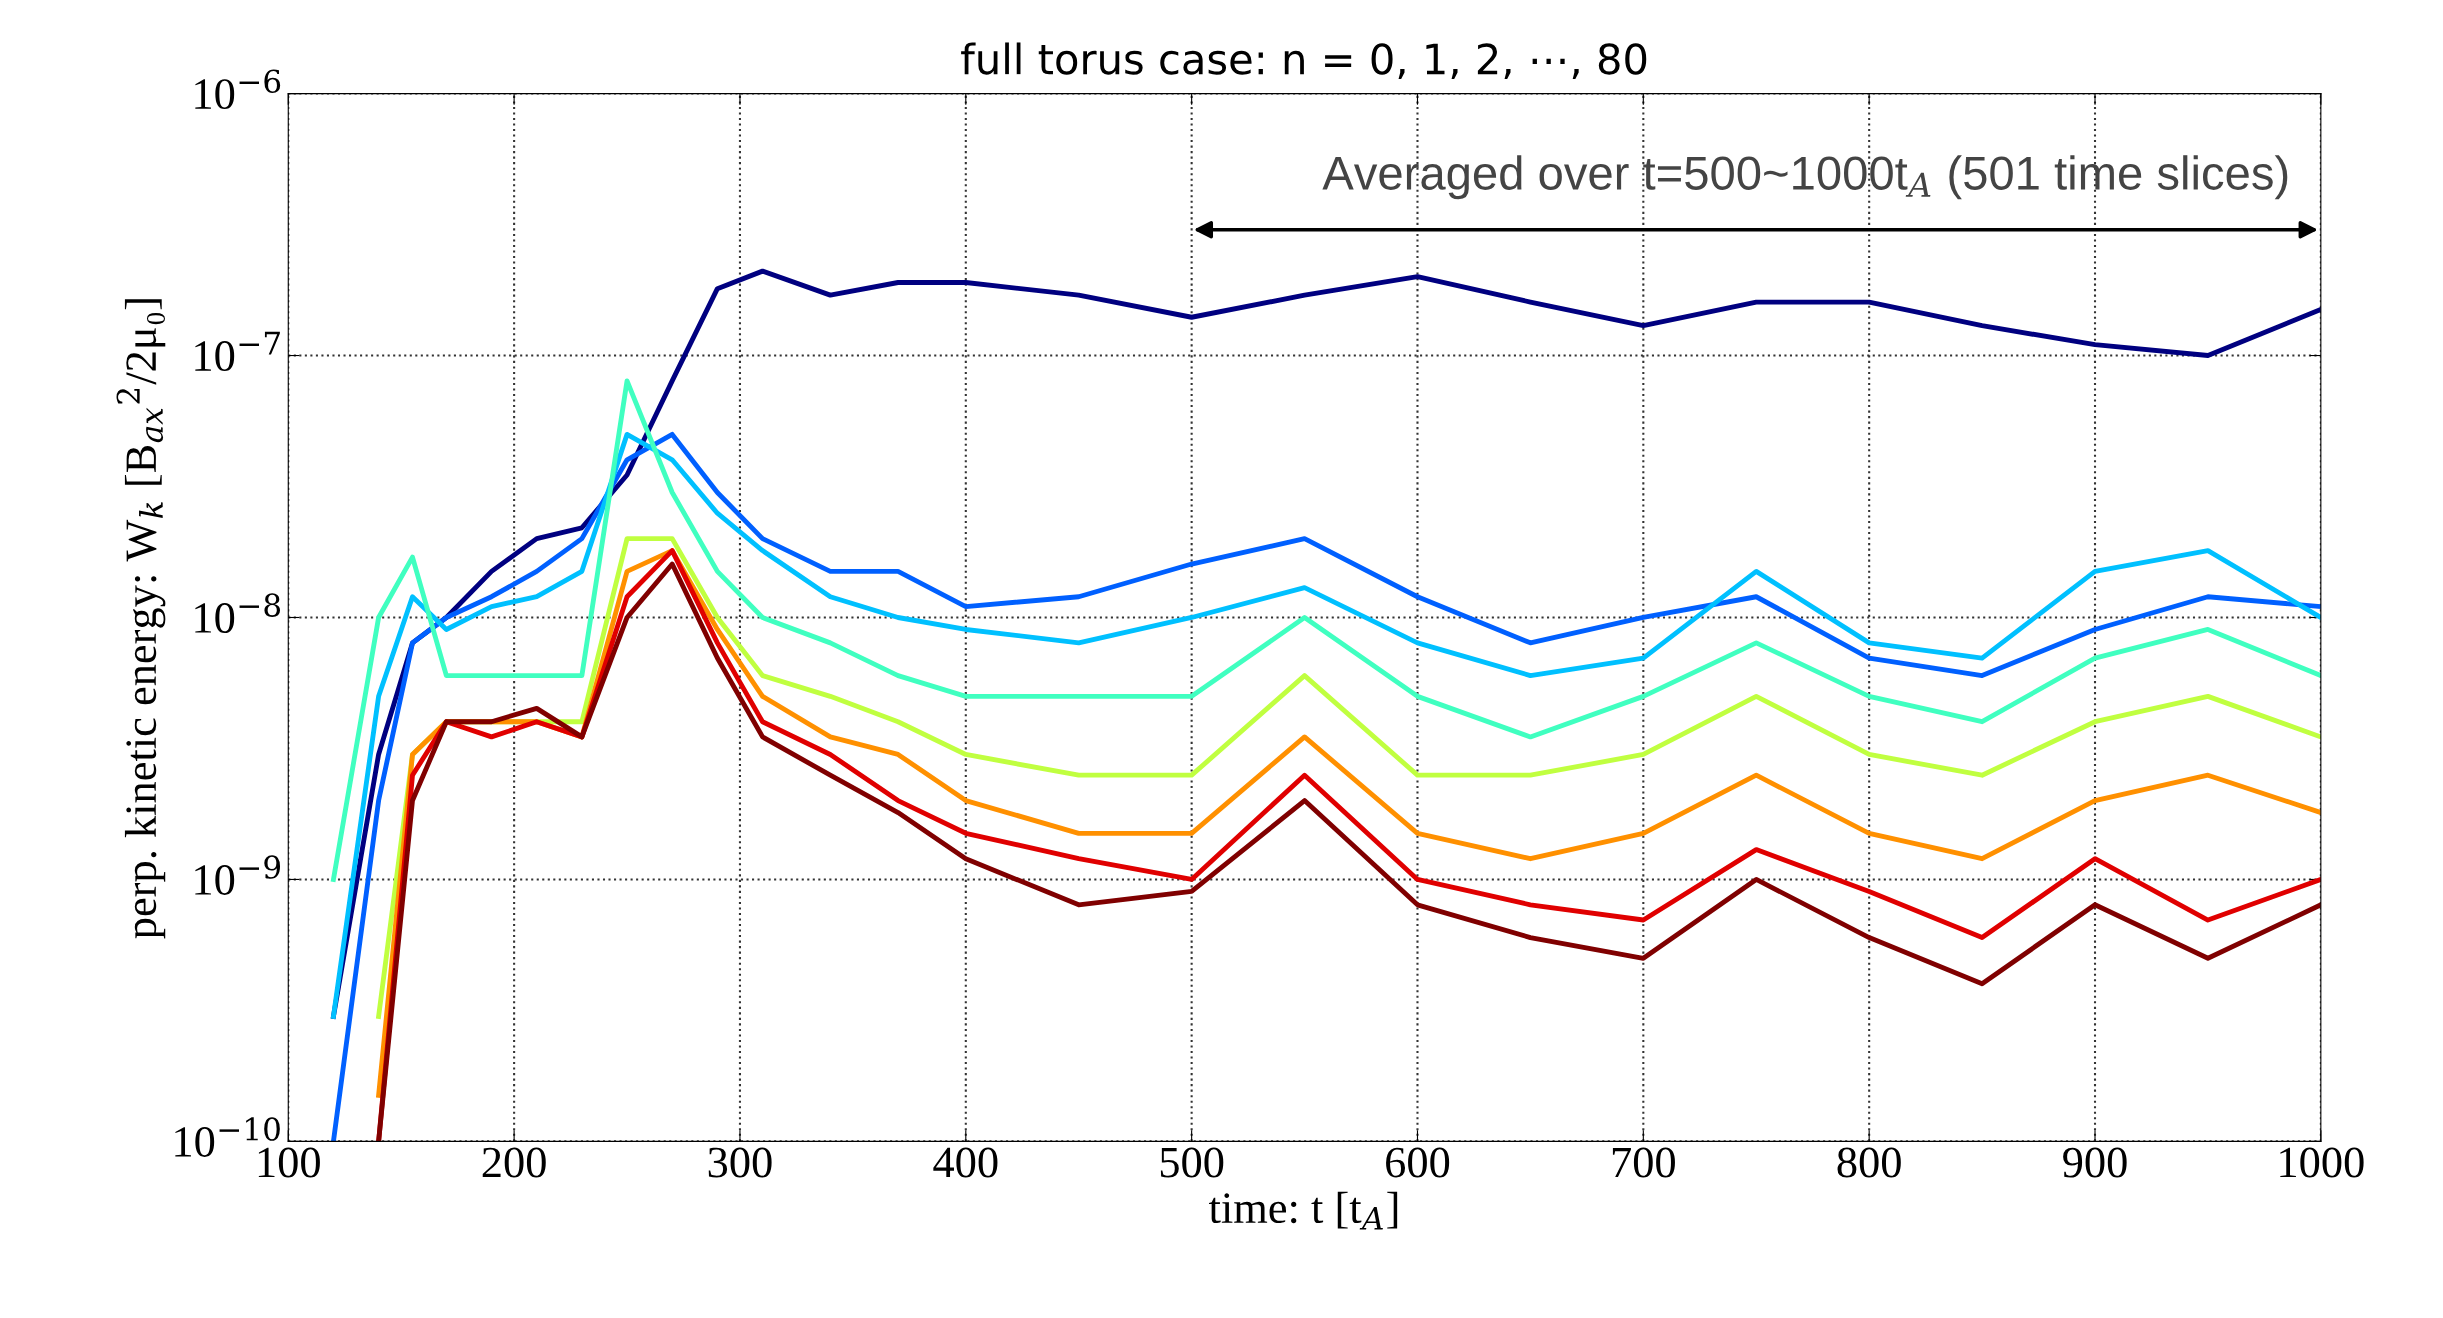 The width and height of the screenshot is (2443, 1318). Describe the element at coordinates (238, 875) in the screenshot. I see `y-tick-label: 10$^{−9}$` at that location.